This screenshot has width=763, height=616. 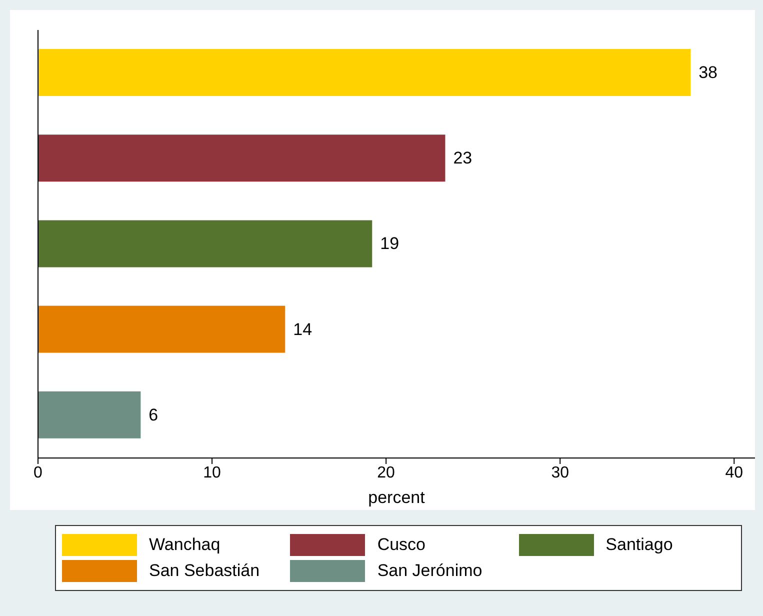 I want to click on data-label: 14, so click(x=302, y=329).